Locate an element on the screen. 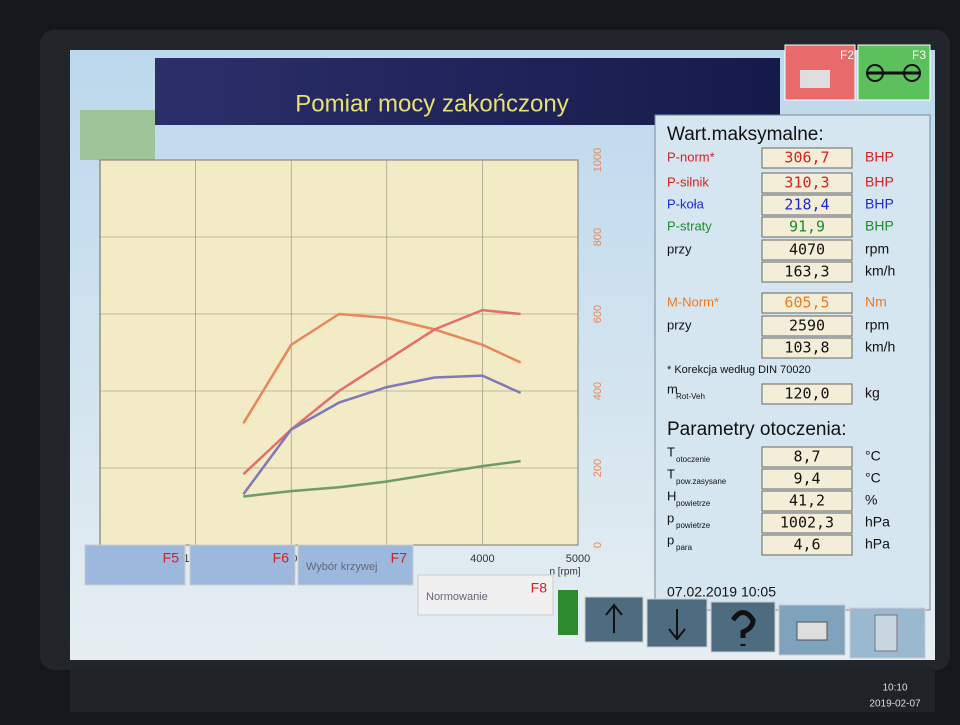 Image resolution: width=960 pixels, height=725 pixels. title: Pomiar mocy zakończony is located at coordinates (431, 103).